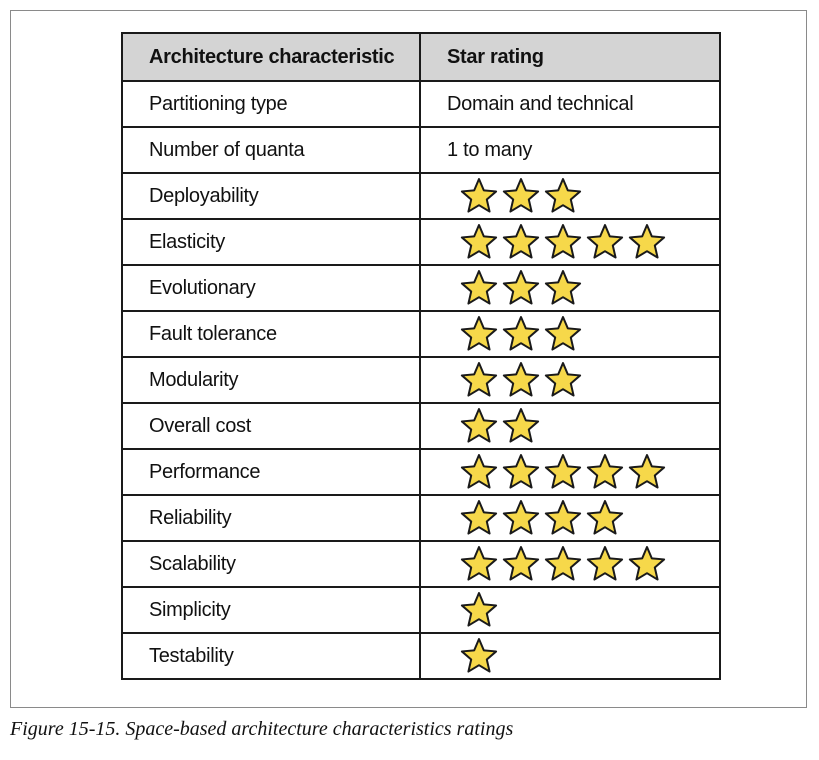 The image size is (819, 760). I want to click on table-row: Testability, so click(421, 656).